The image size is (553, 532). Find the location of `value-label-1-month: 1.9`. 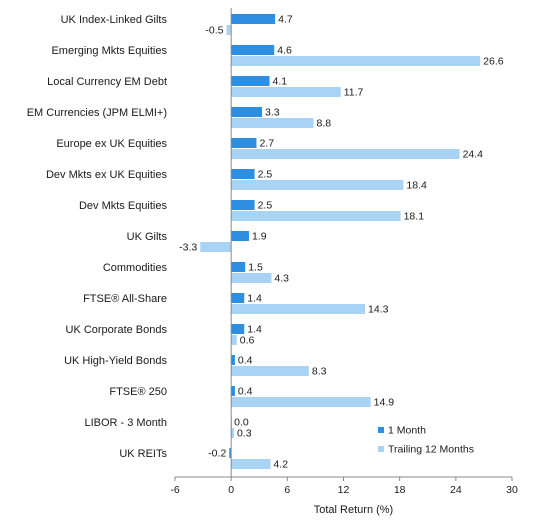

value-label-1-month: 1.9 is located at coordinates (259, 237).